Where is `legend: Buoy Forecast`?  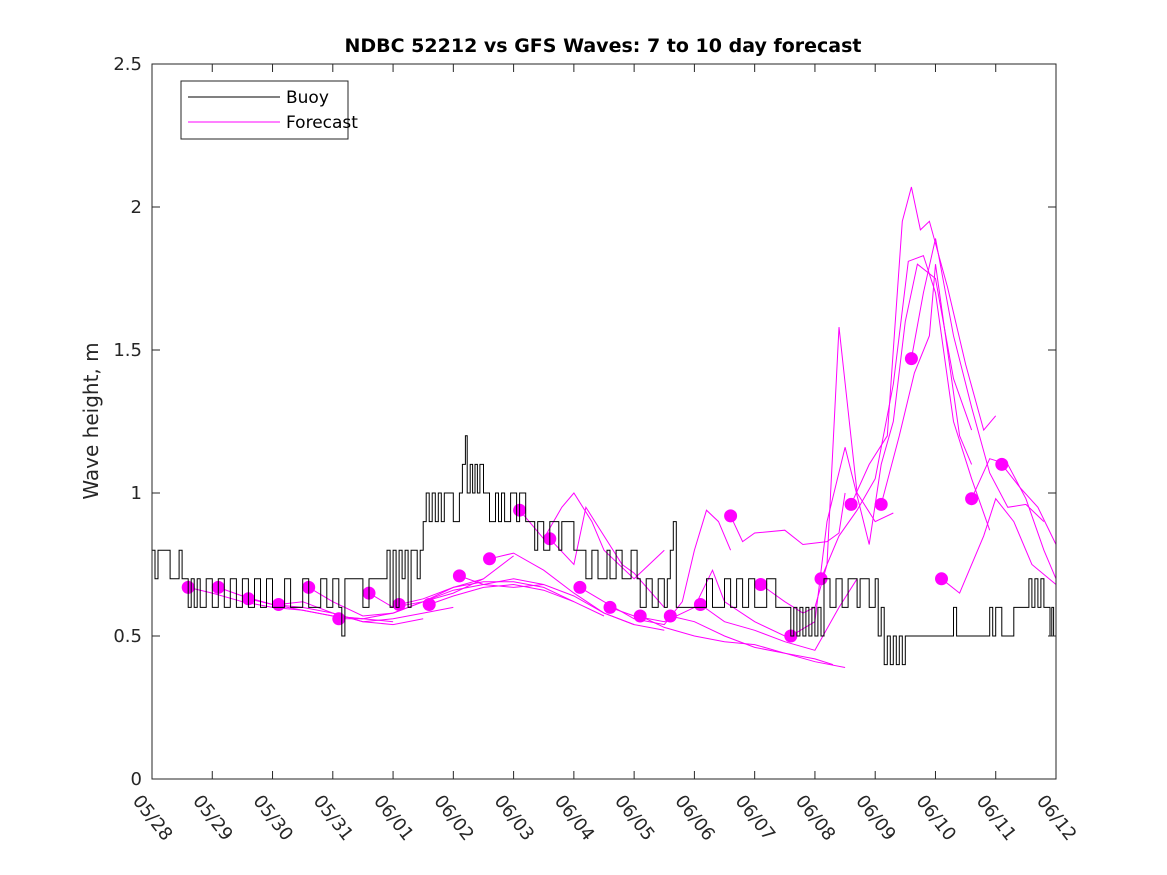 legend: Buoy Forecast is located at coordinates (269, 110).